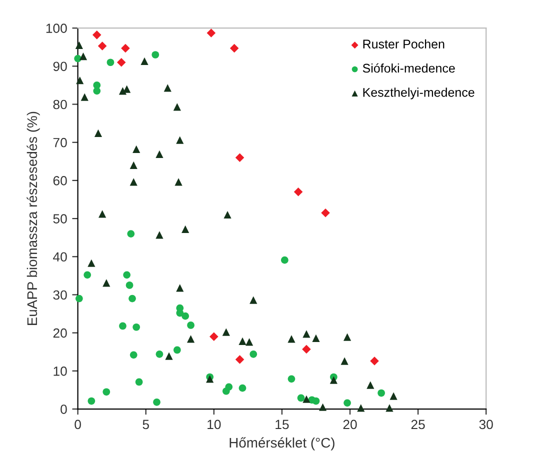  What do you see at coordinates (418, 94) in the screenshot?
I see `legend-label: Keszthelyi-medence` at bounding box center [418, 94].